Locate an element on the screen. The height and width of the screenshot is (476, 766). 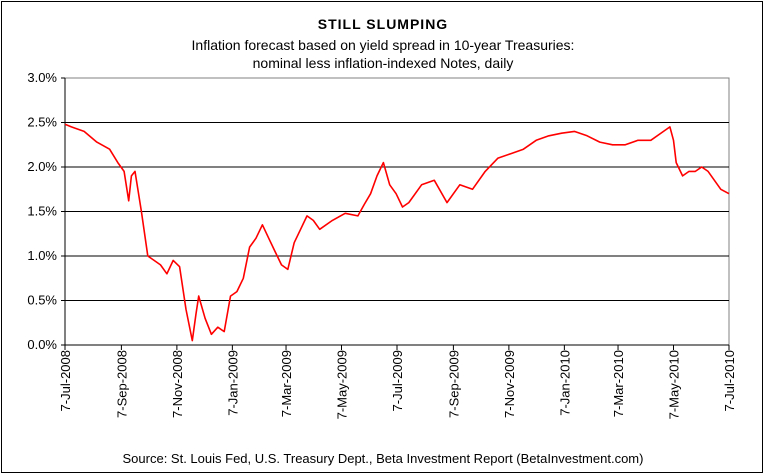
y-axis: 0.0% 0.5% 1.0% 1.5% 2.0% 2.5% 3.0% is located at coordinates (46, 211).